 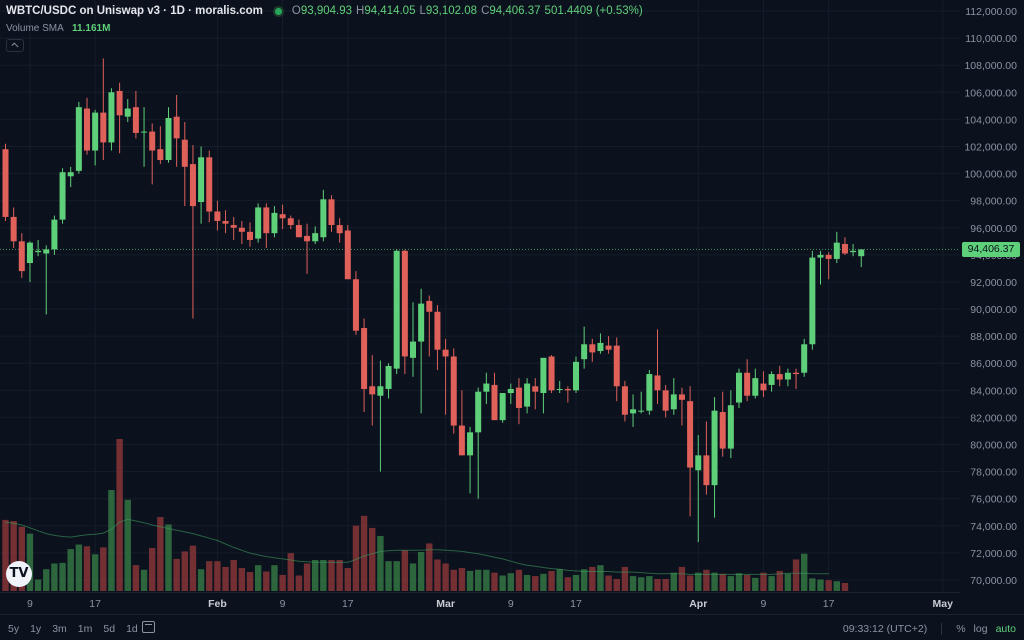 What do you see at coordinates (85, 629) in the screenshot?
I see `range-button-1m: 1m` at bounding box center [85, 629].